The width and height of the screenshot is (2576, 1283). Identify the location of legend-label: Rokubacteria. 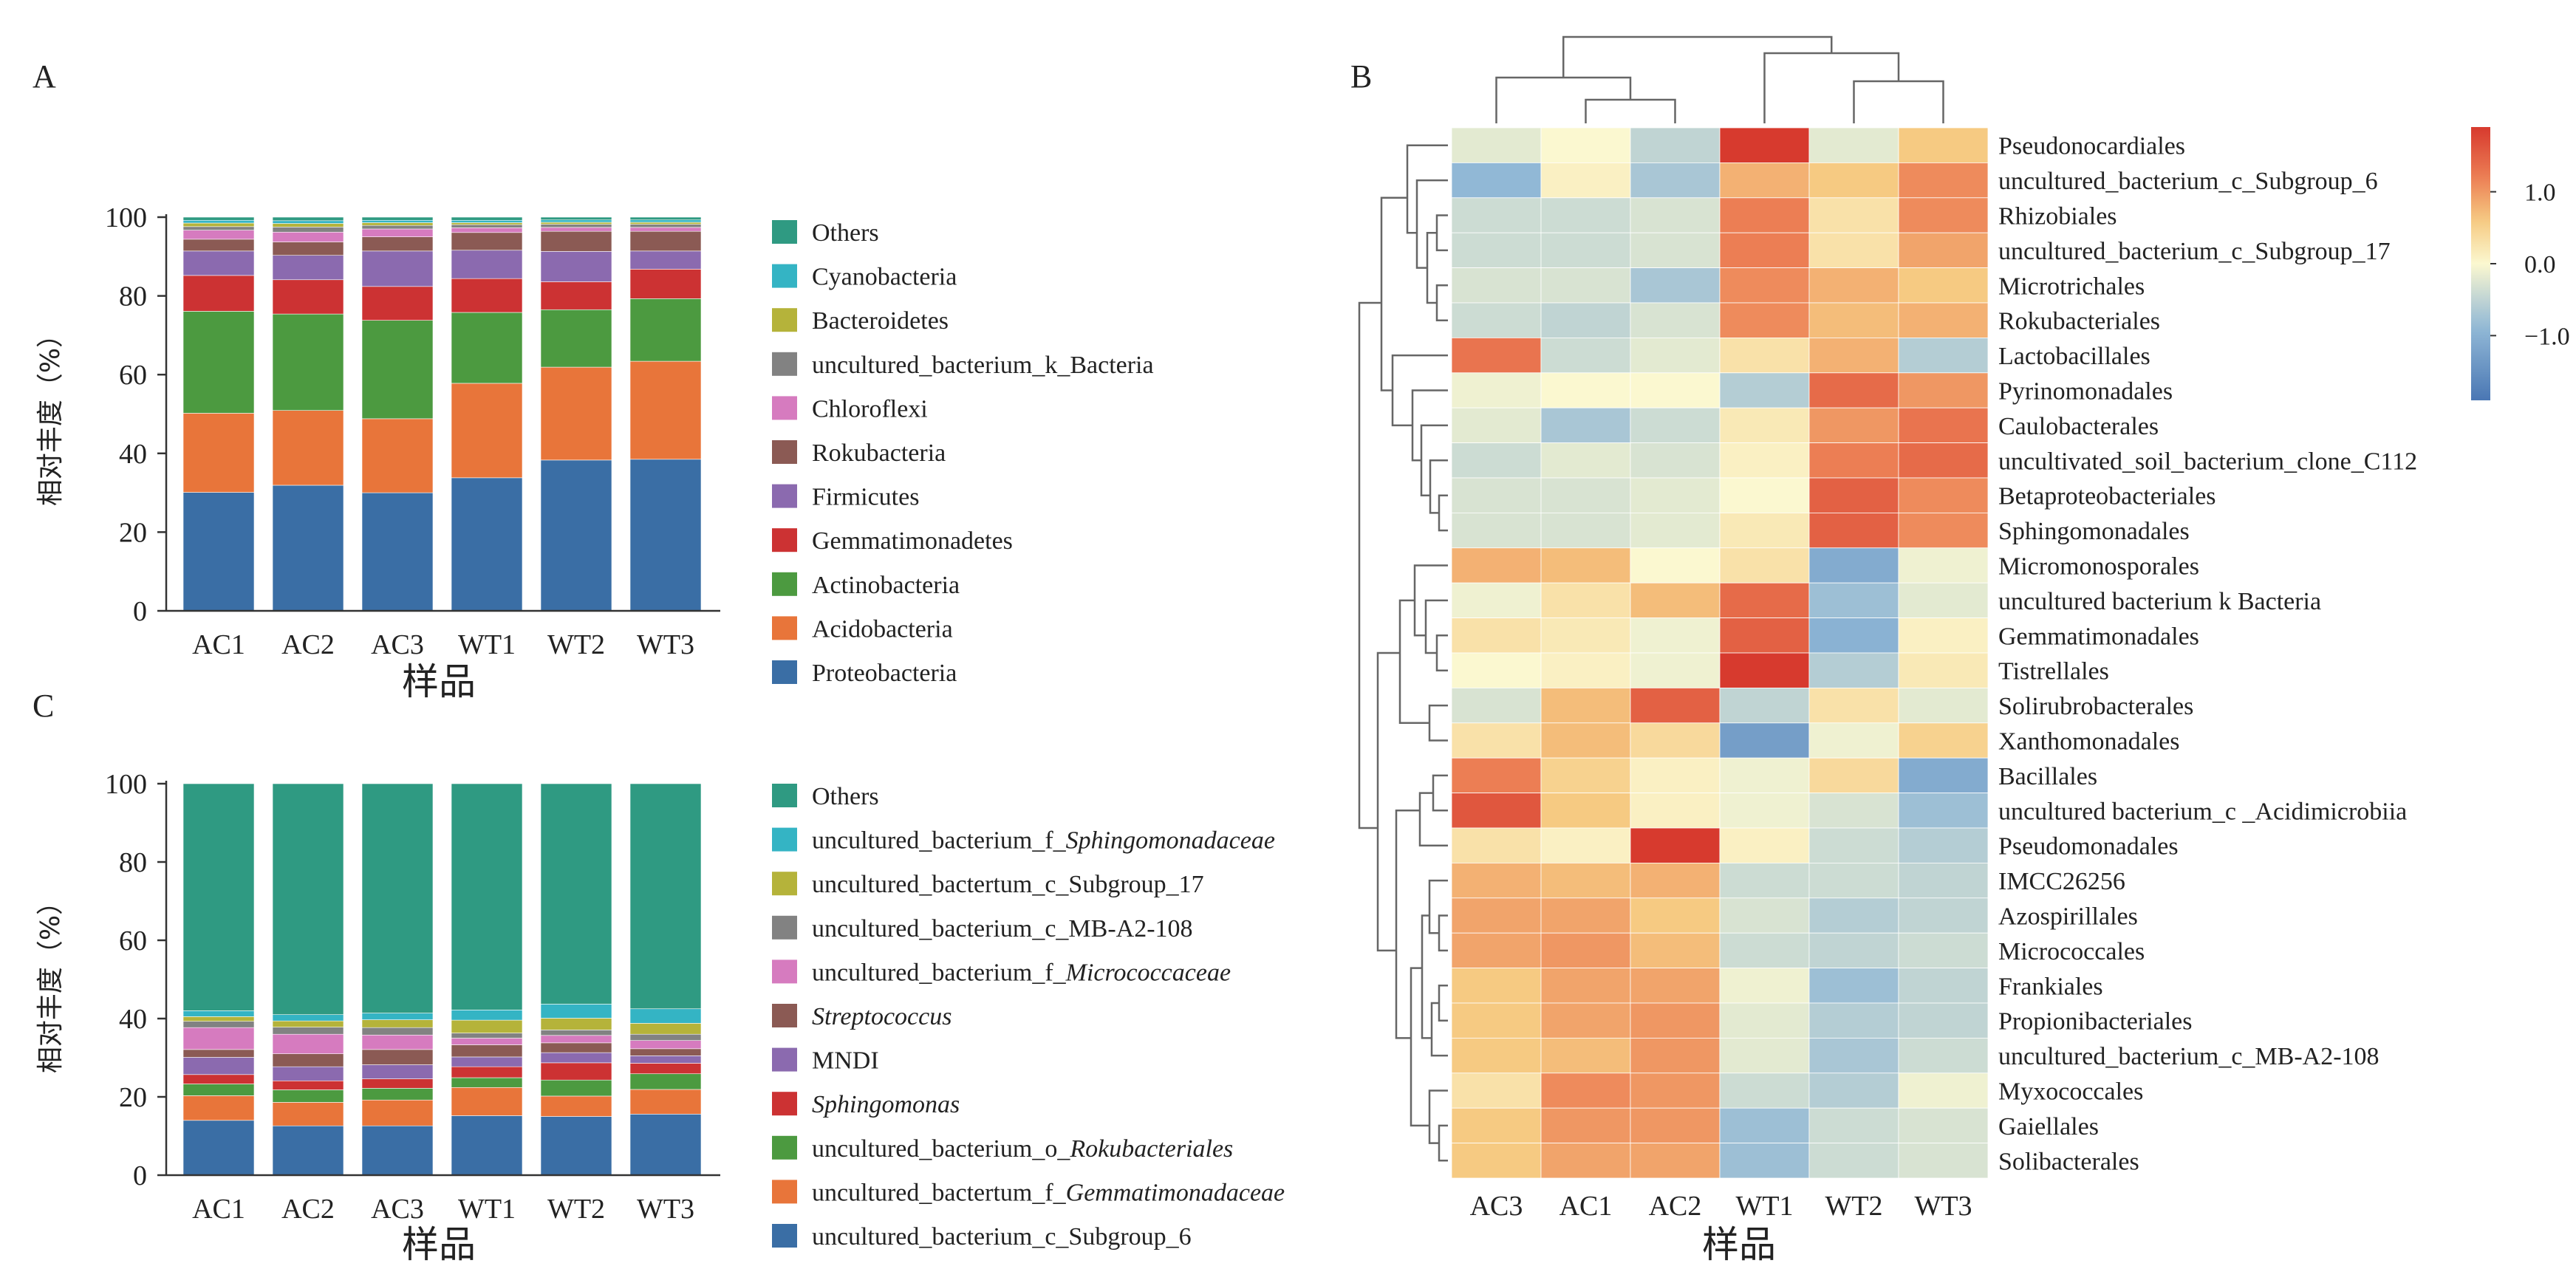
(879, 453).